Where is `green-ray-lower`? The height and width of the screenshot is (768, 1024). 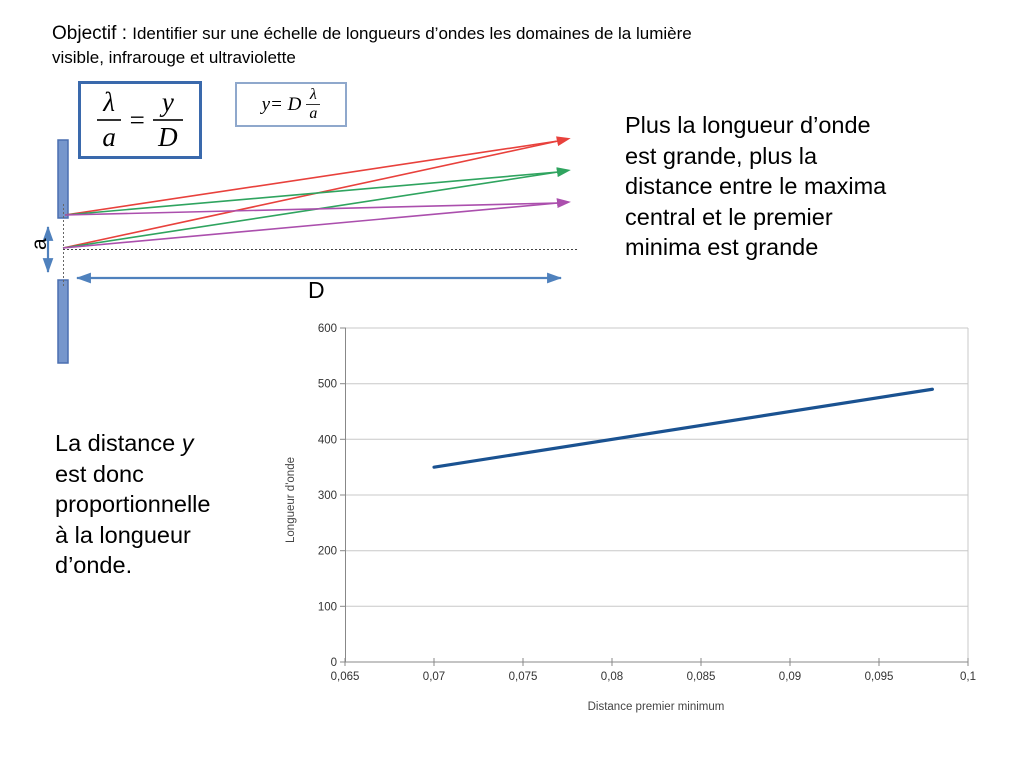
green-ray-lower is located at coordinates (316, 208).